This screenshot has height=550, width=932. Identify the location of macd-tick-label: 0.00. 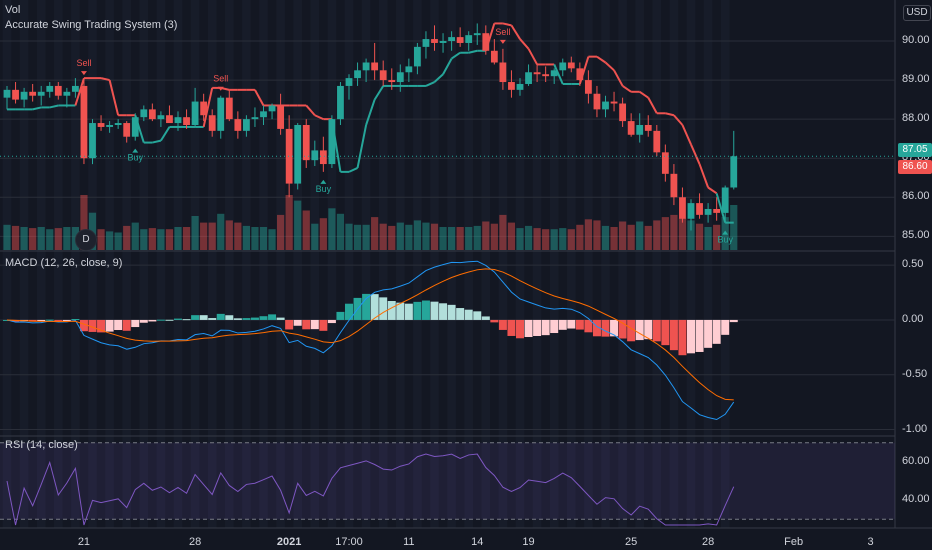
(913, 318).